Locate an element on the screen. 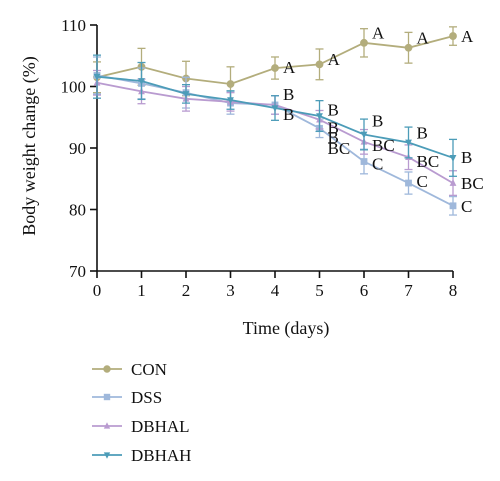 This screenshot has width=500, height=481. y-tick-label: 90 is located at coordinates (77, 148).